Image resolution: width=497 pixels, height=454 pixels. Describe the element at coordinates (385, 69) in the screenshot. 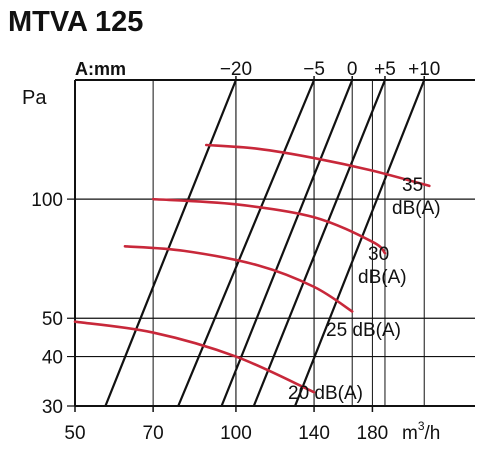

I see `top-tick-label: +5` at that location.